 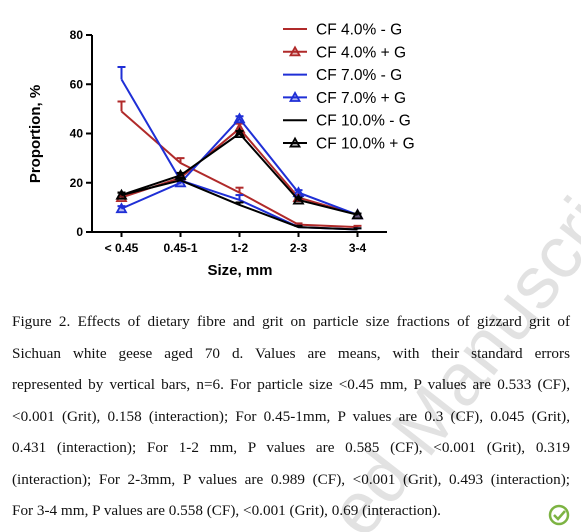 What do you see at coordinates (77, 84) in the screenshot?
I see `y-tick-label: 60` at bounding box center [77, 84].